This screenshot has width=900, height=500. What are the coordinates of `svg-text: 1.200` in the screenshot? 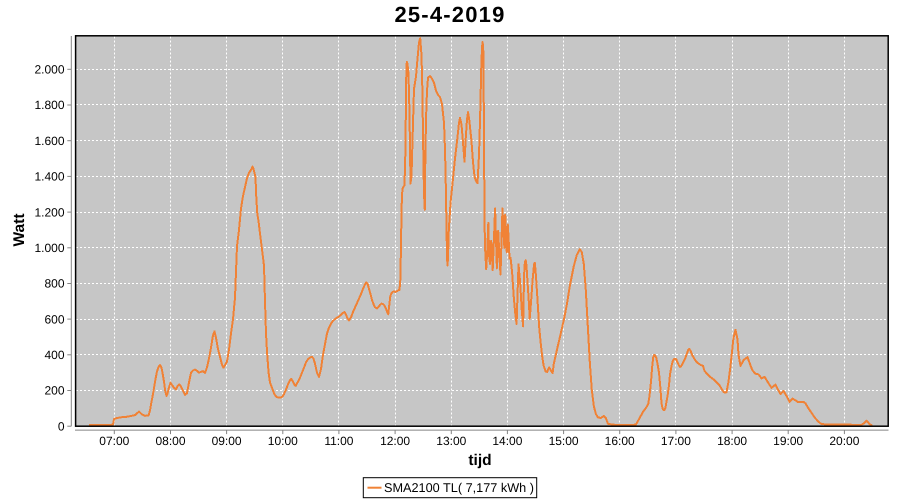 It's located at (49, 212).